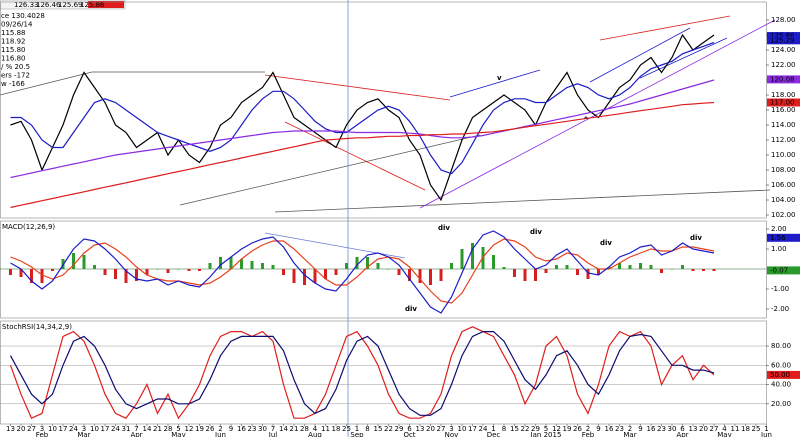  Describe the element at coordinates (451, 429) in the screenshot. I see `x-tick-label: 3` at that location.